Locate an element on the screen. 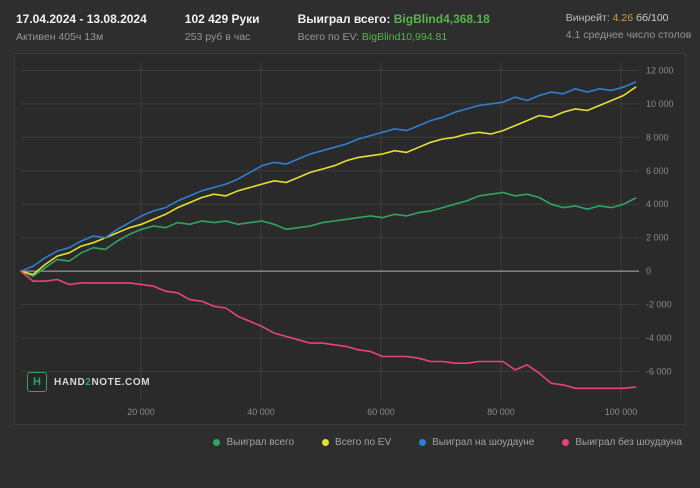 The height and width of the screenshot is (488, 700). ev-label: Всего по EV: is located at coordinates (328, 37).